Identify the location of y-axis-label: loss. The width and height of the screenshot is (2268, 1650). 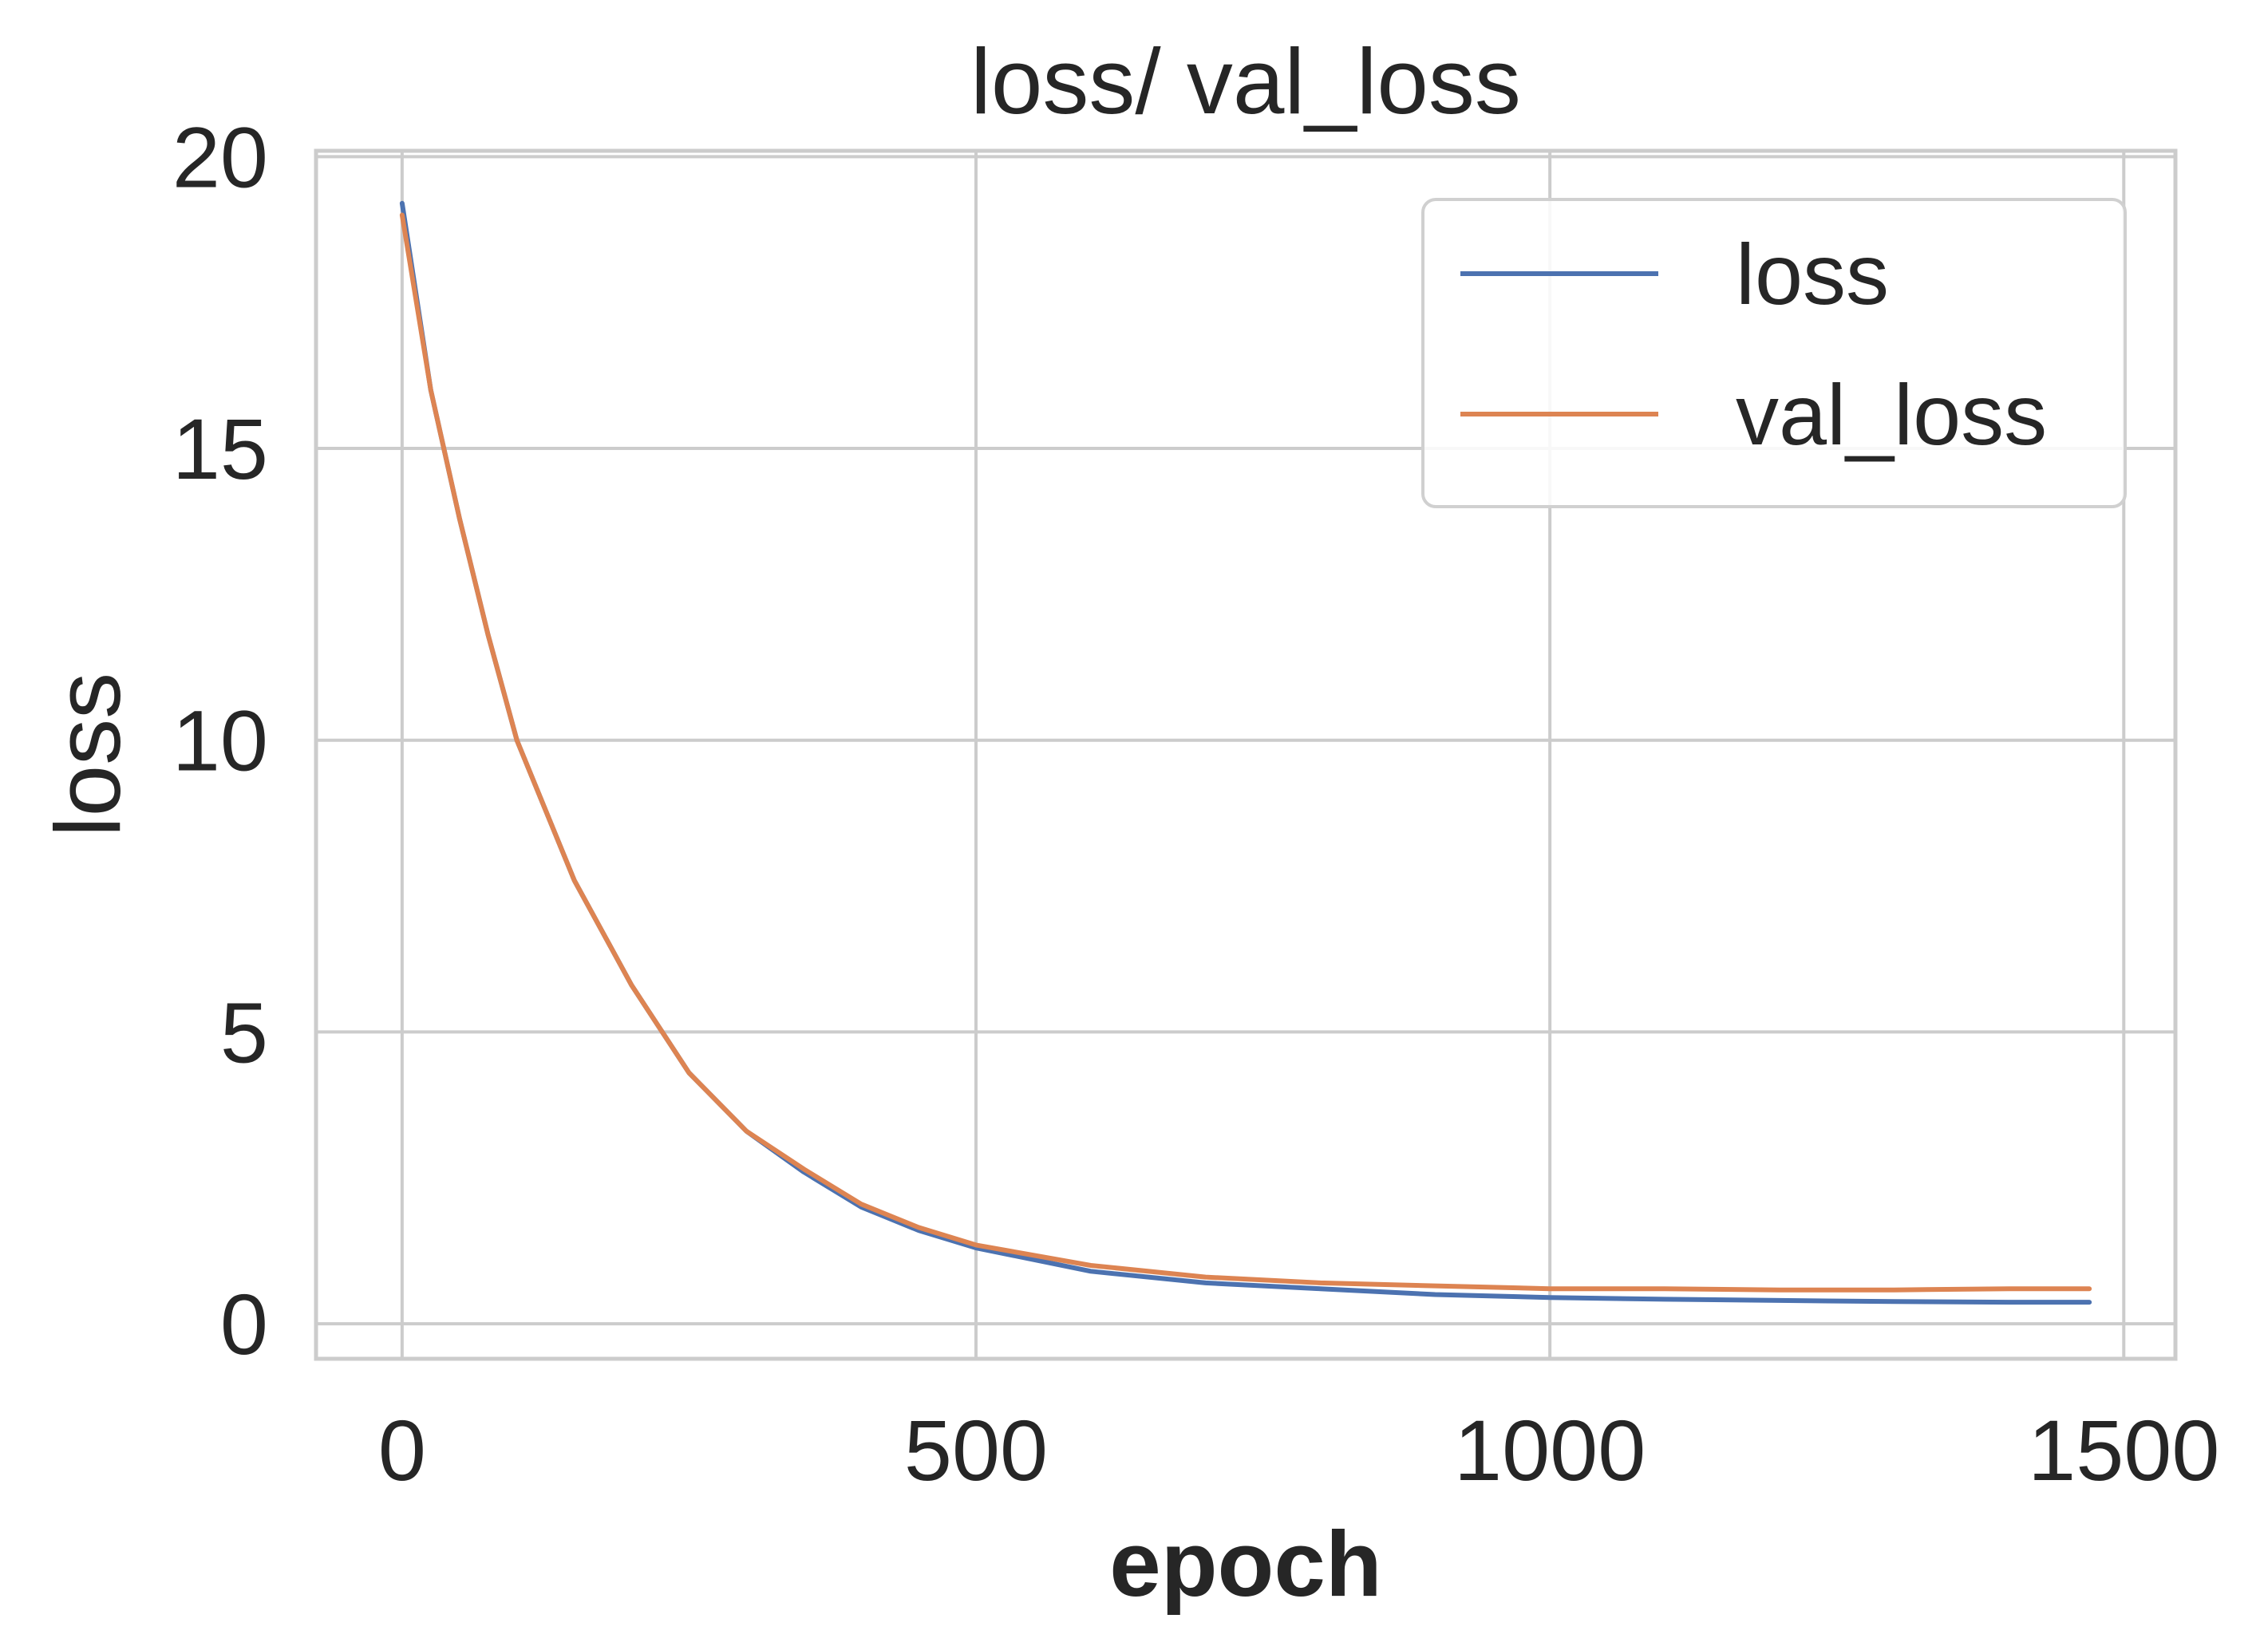
(88, 755).